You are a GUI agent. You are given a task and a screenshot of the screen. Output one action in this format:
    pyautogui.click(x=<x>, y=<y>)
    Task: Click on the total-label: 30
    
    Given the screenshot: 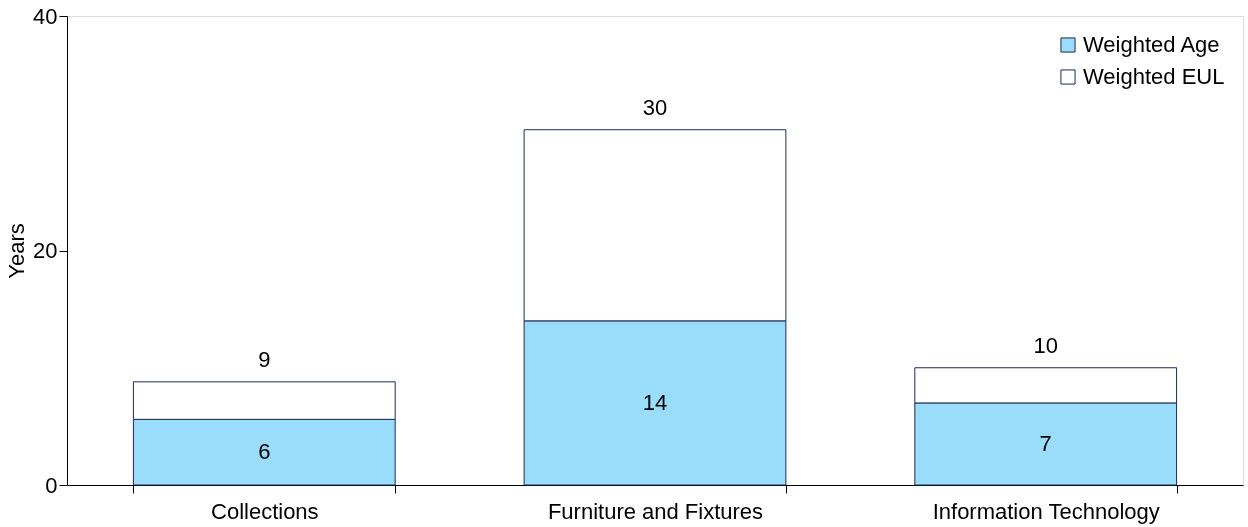 What is the action you would take?
    pyautogui.click(x=655, y=107)
    